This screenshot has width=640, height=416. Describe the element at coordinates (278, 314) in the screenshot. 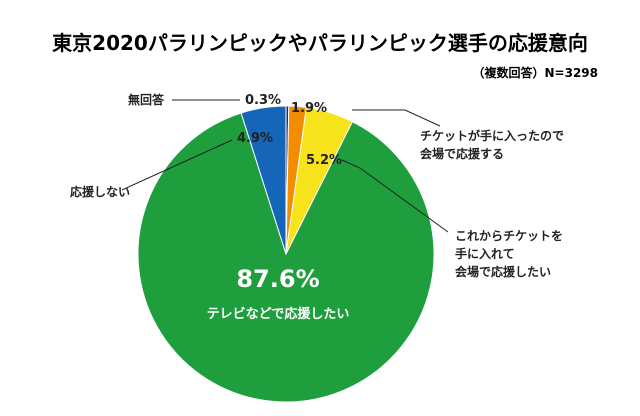

I see `label-tv-support: テレビなどで応援したい` at that location.